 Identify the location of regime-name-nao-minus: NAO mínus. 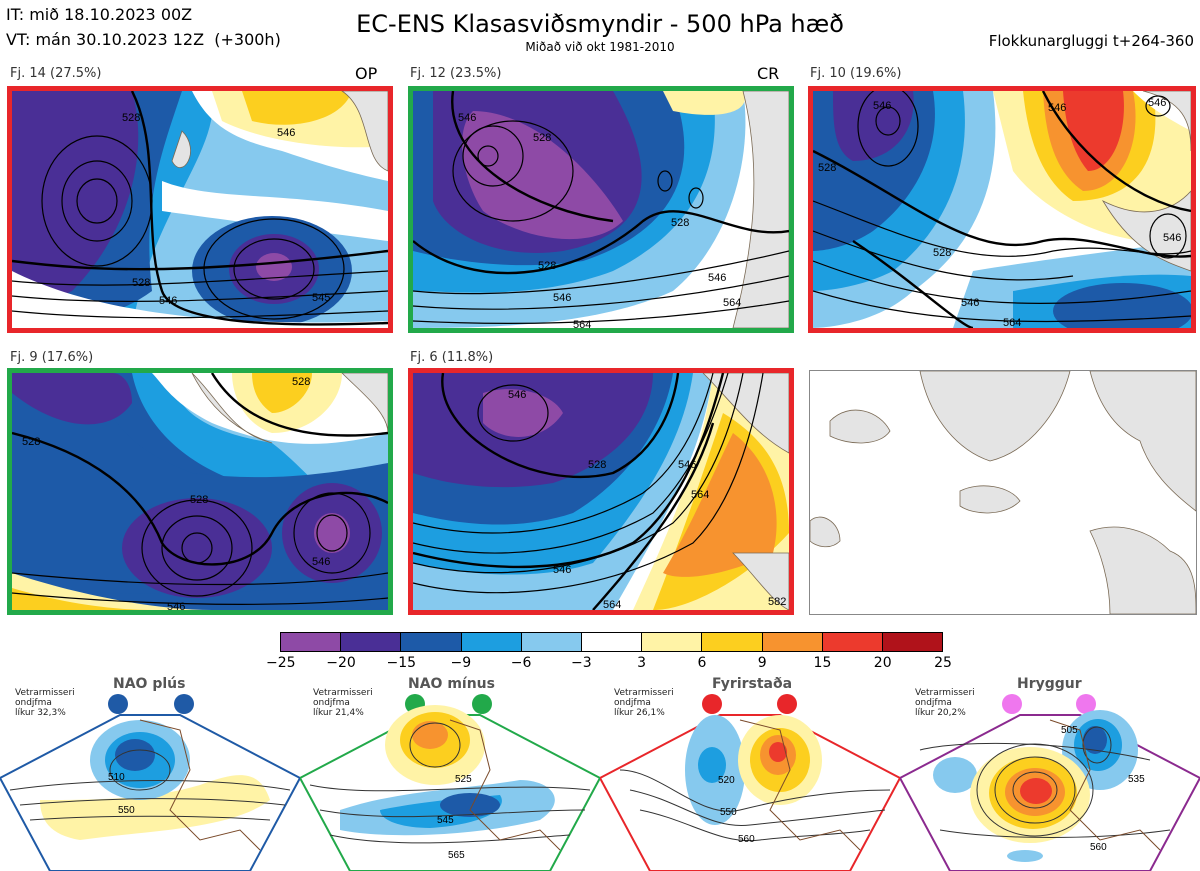
(451, 684).